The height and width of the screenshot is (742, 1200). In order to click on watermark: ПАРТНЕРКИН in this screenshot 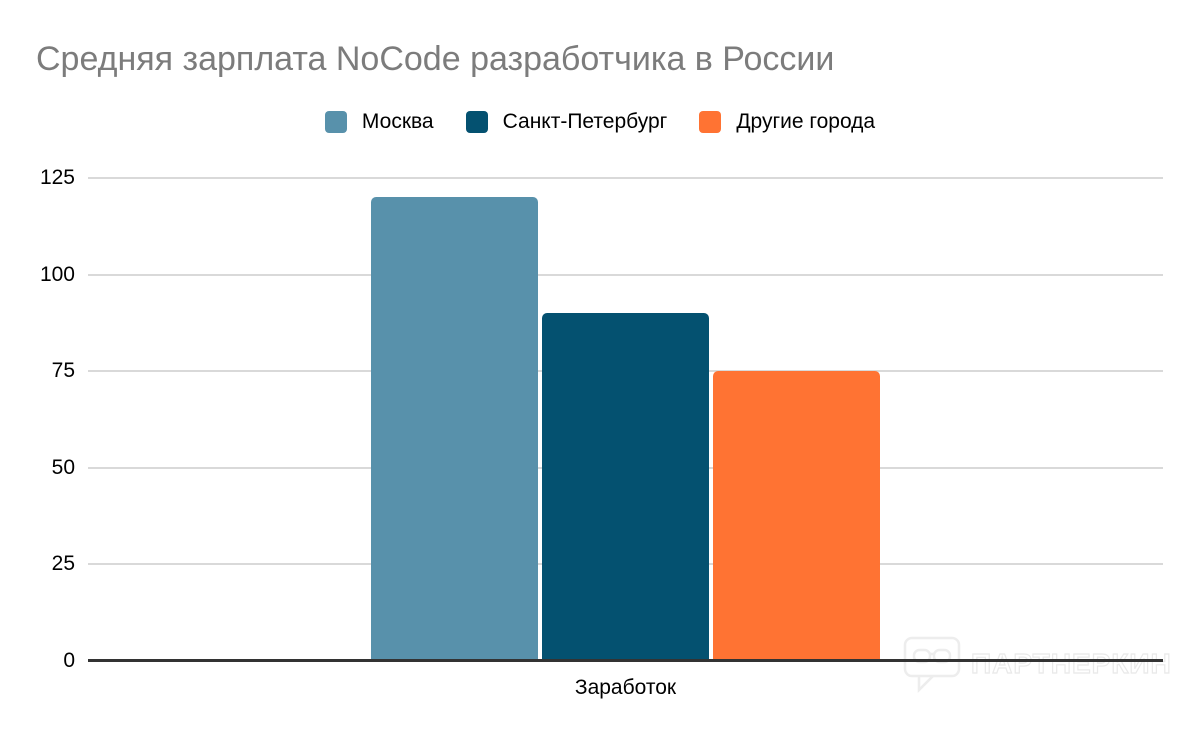, I will do `click(1037, 664)`.